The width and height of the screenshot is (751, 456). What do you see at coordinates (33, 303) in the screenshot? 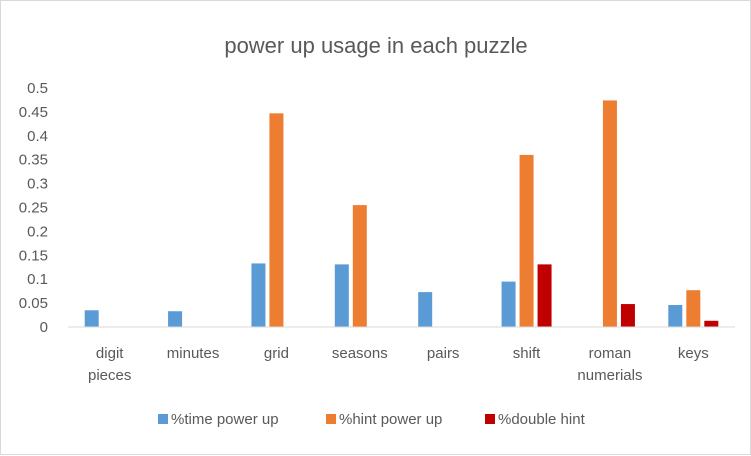
I see `y-tick-label: 0.05` at bounding box center [33, 303].